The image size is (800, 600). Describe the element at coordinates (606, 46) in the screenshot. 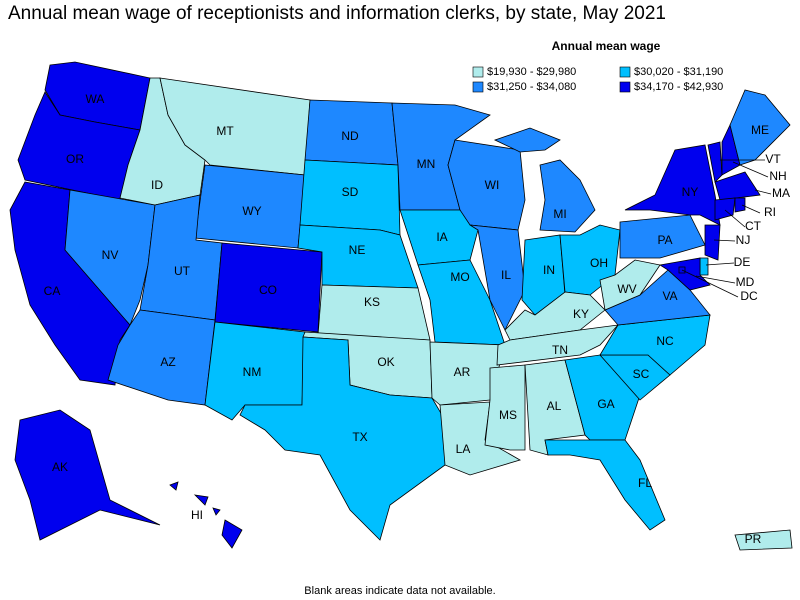

I see `legend-title: Annual mean wage` at that location.